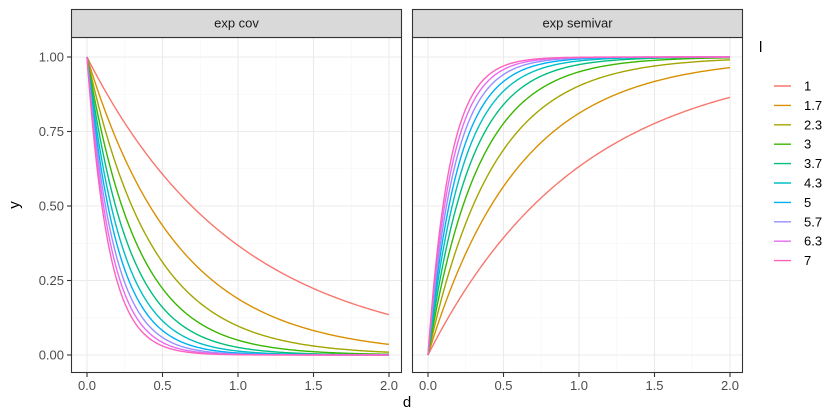 This screenshot has height=419, width=827. I want to click on facet-strip-label: exp semivar, so click(577, 23).